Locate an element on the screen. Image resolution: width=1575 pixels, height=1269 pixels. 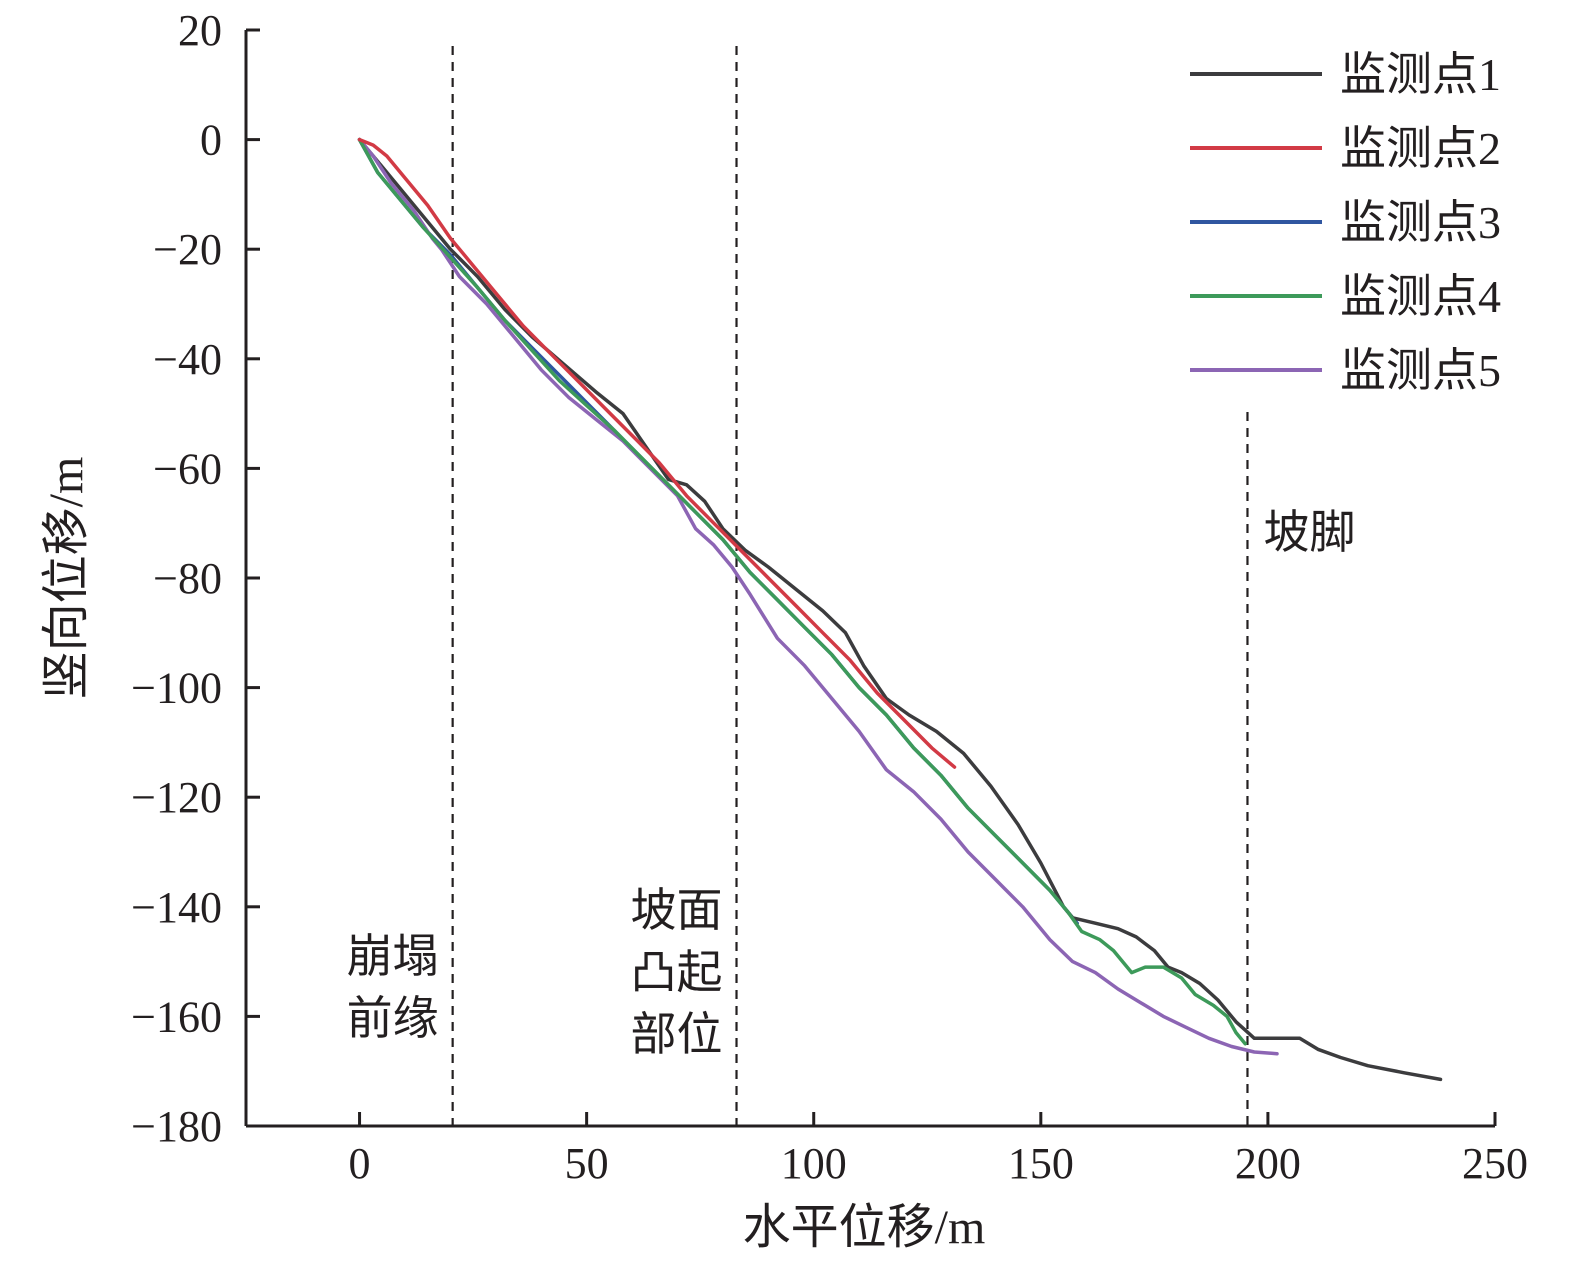
y-axis-title: 竖向位移/m is located at coordinates (66, 578).